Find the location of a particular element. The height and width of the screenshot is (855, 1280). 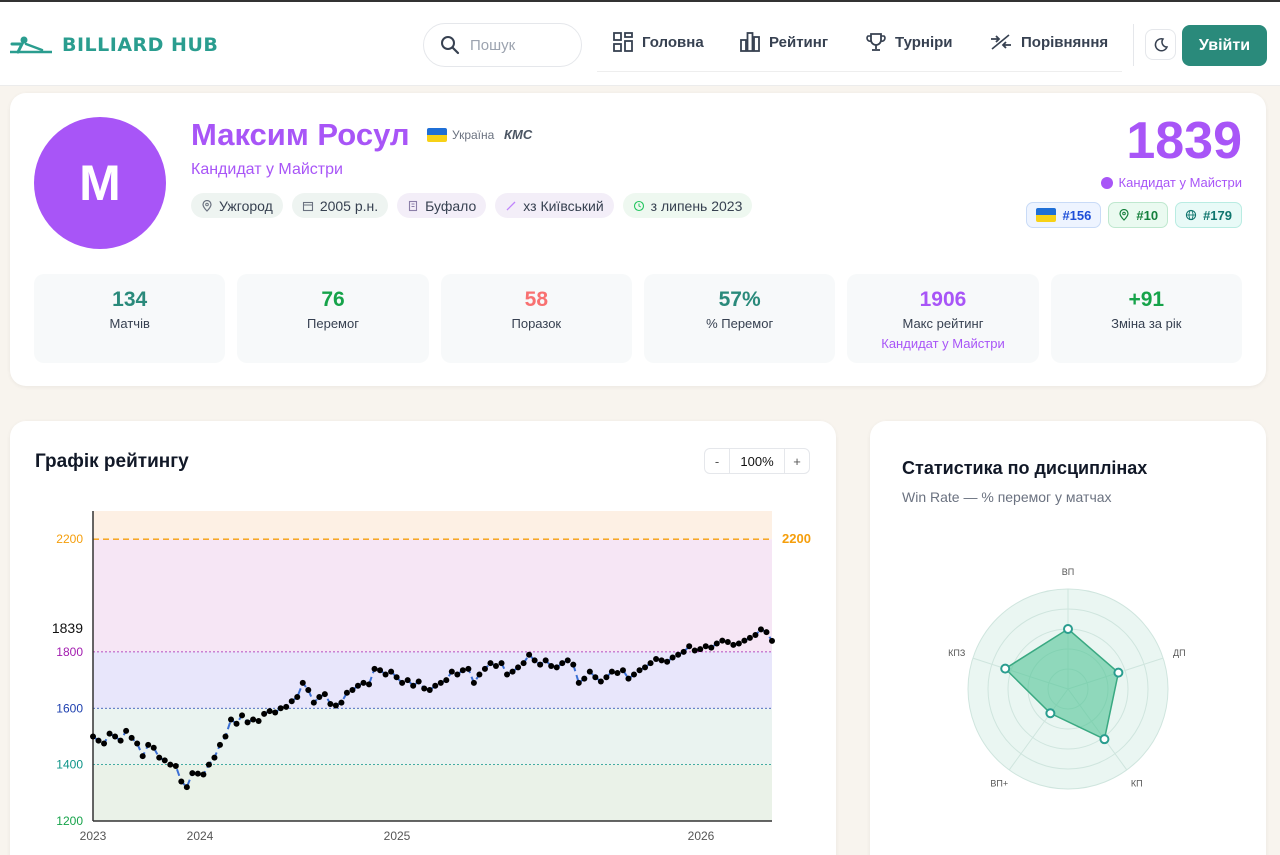

zoom-in-button: + is located at coordinates (797, 461).